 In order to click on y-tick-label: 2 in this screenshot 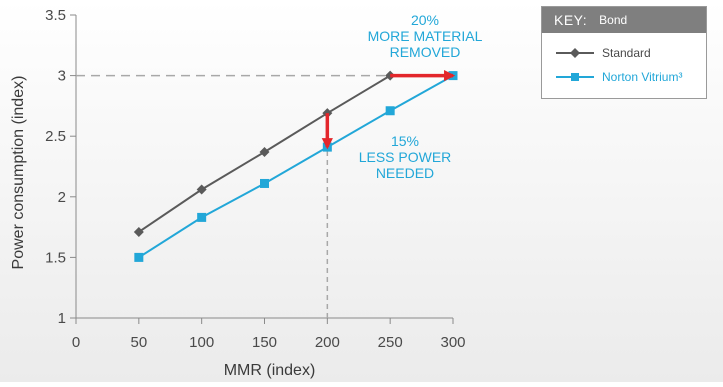, I will do `click(62, 197)`.